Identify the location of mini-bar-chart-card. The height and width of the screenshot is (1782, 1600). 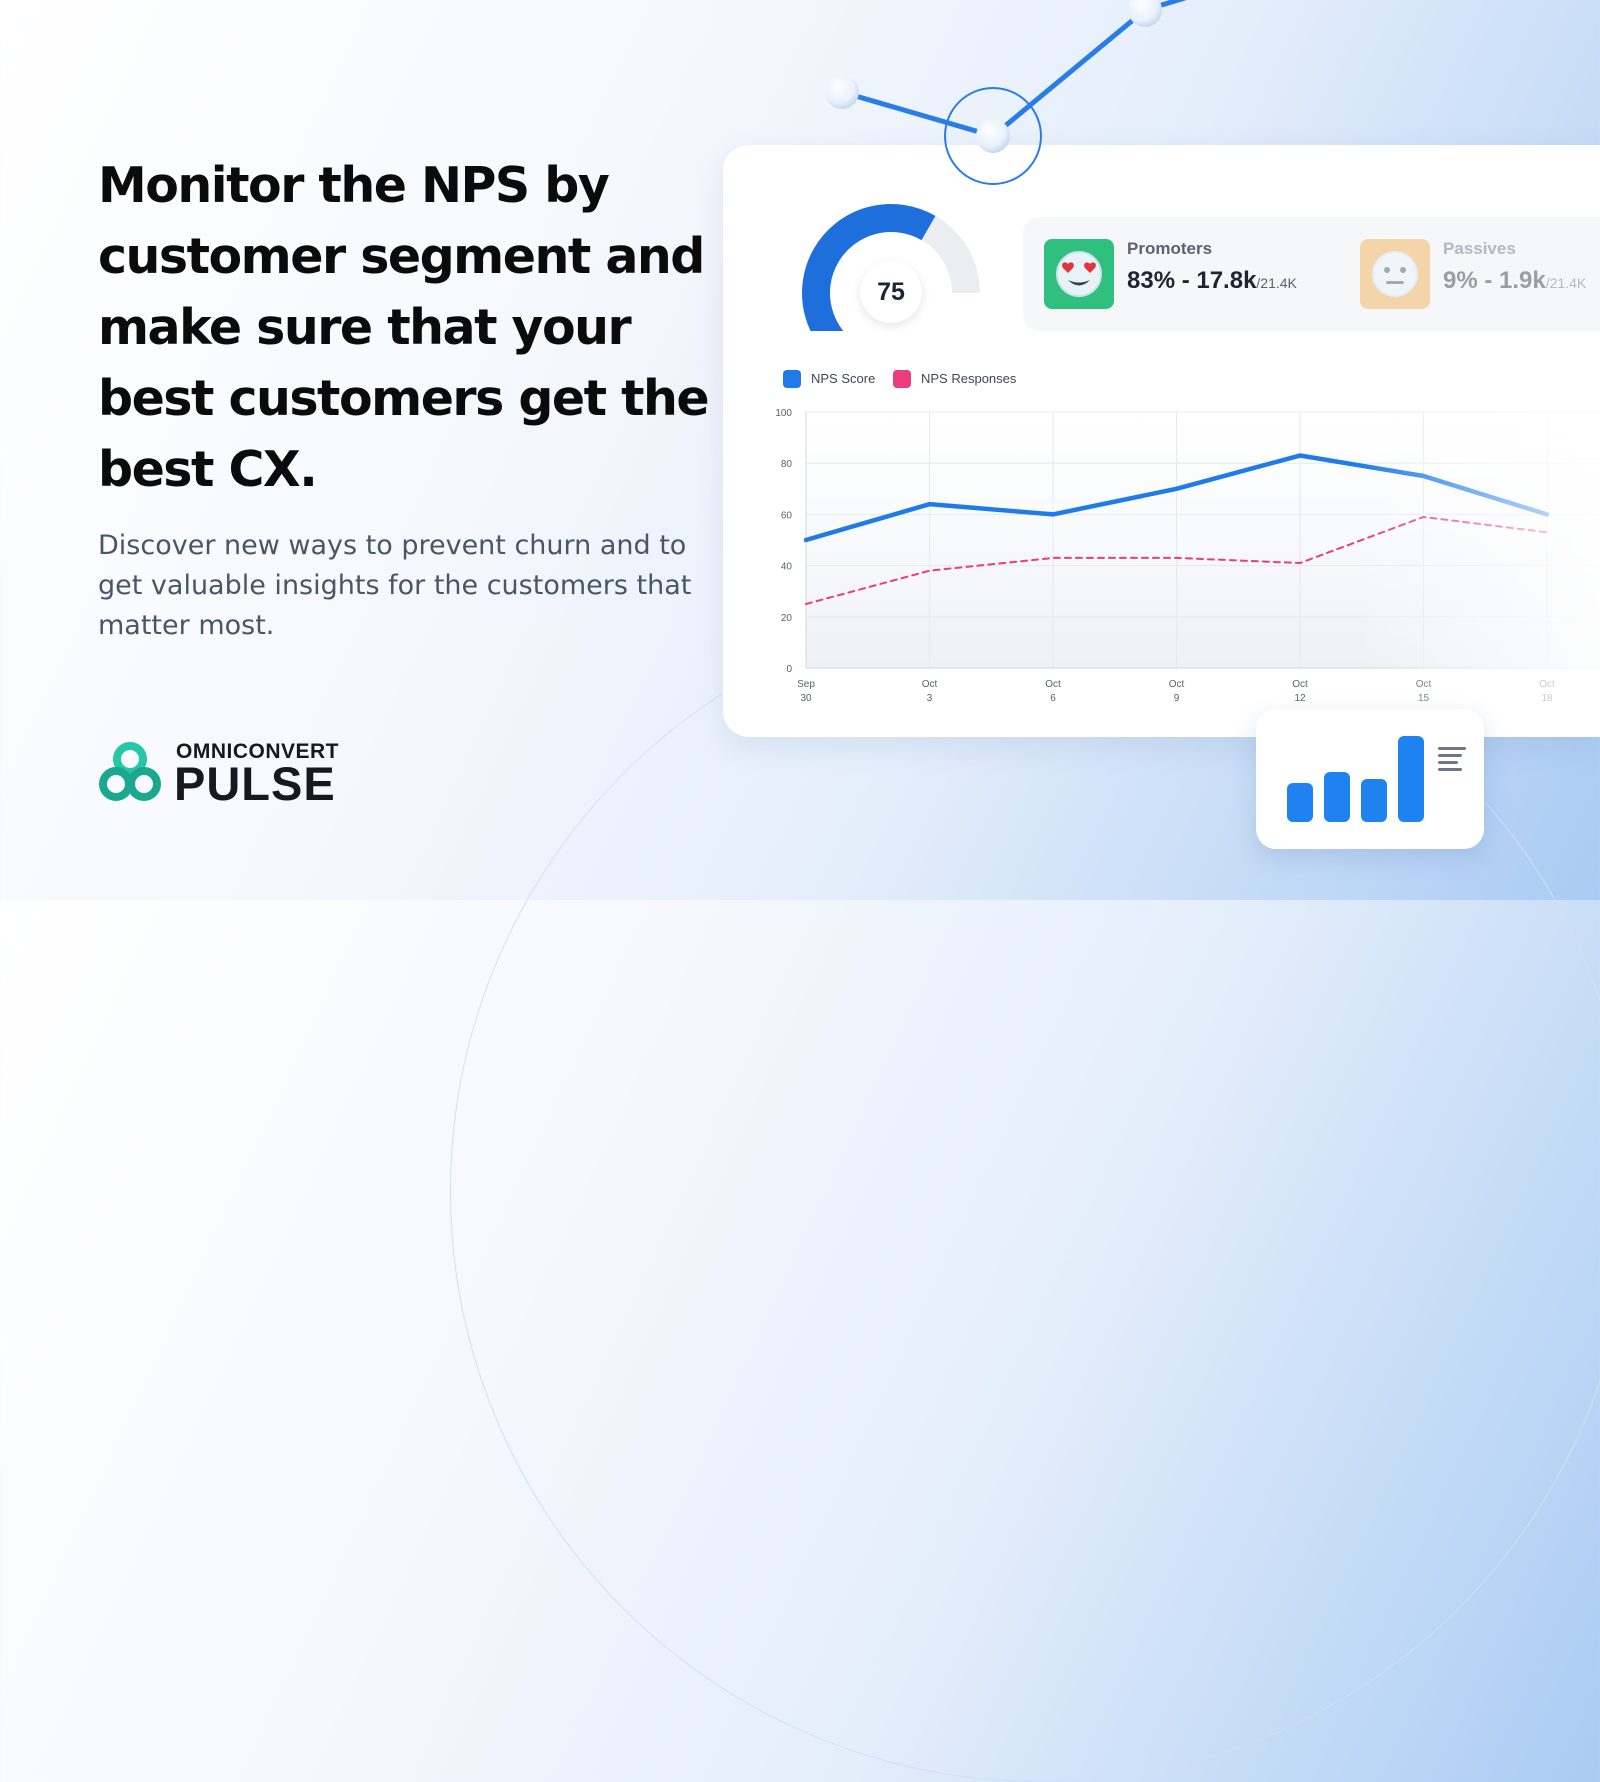
(1370, 779).